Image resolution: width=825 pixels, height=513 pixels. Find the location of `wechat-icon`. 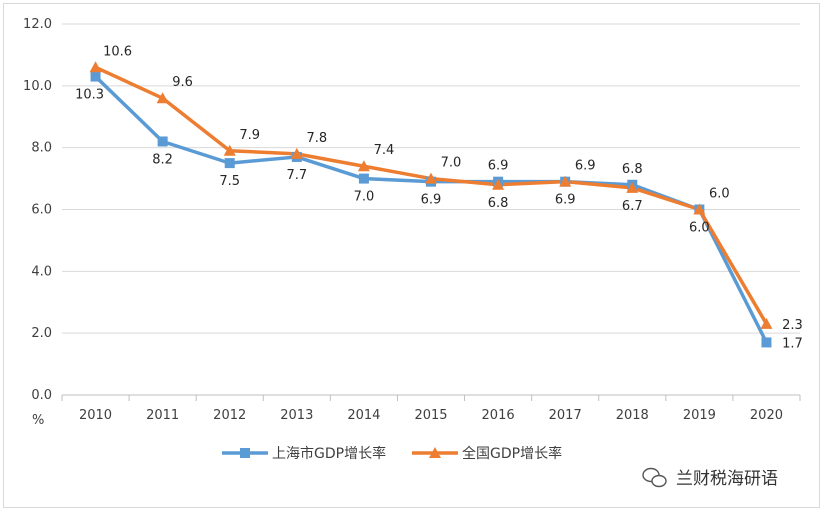

wechat-icon is located at coordinates (654, 477).